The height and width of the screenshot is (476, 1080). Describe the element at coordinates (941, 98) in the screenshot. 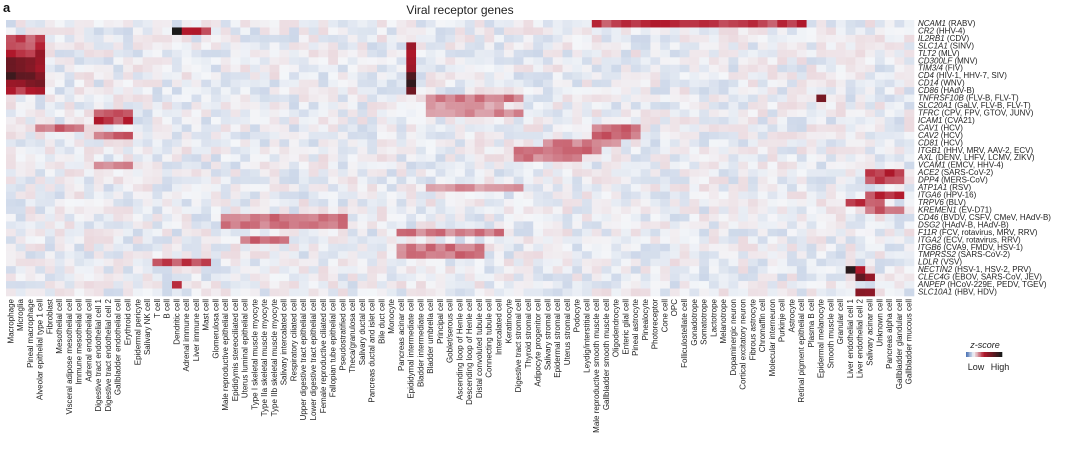

I see `gene-name: TNFRSF10B` at that location.